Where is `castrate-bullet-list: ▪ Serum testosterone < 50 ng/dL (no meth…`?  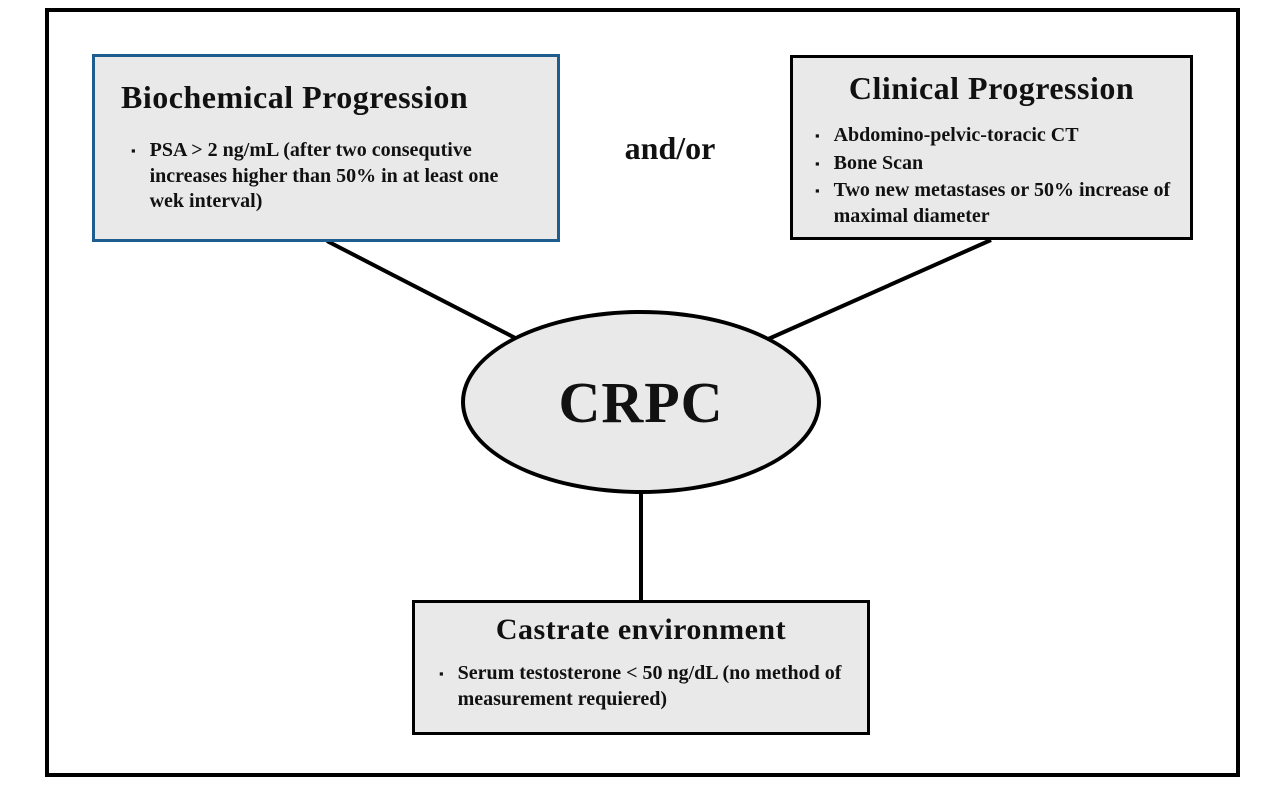 castrate-bullet-list: ▪ Serum testosterone < 50 ng/dL (no meth… is located at coordinates (633, 686).